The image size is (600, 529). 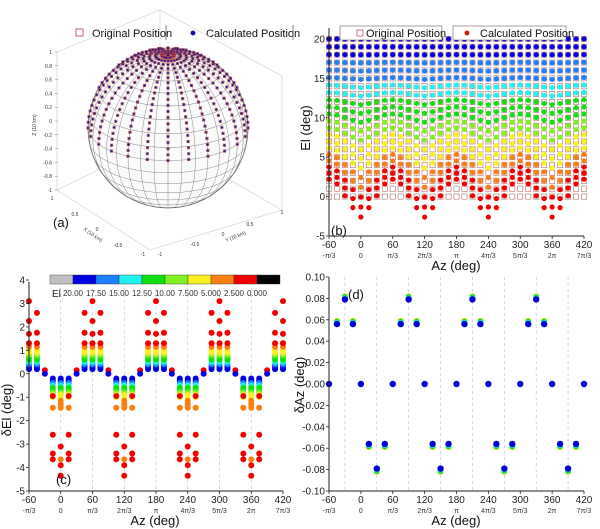 What do you see at coordinates (168, 104) in the screenshot?
I see `sphere-points` at bounding box center [168, 104].